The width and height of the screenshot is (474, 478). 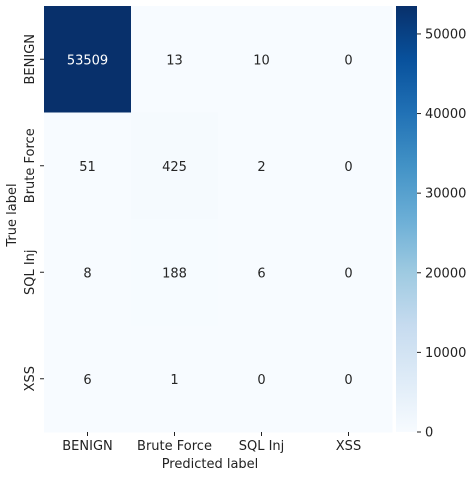 What do you see at coordinates (445, 194) in the screenshot?
I see `colorbar-tick-label: 30000` at bounding box center [445, 194].